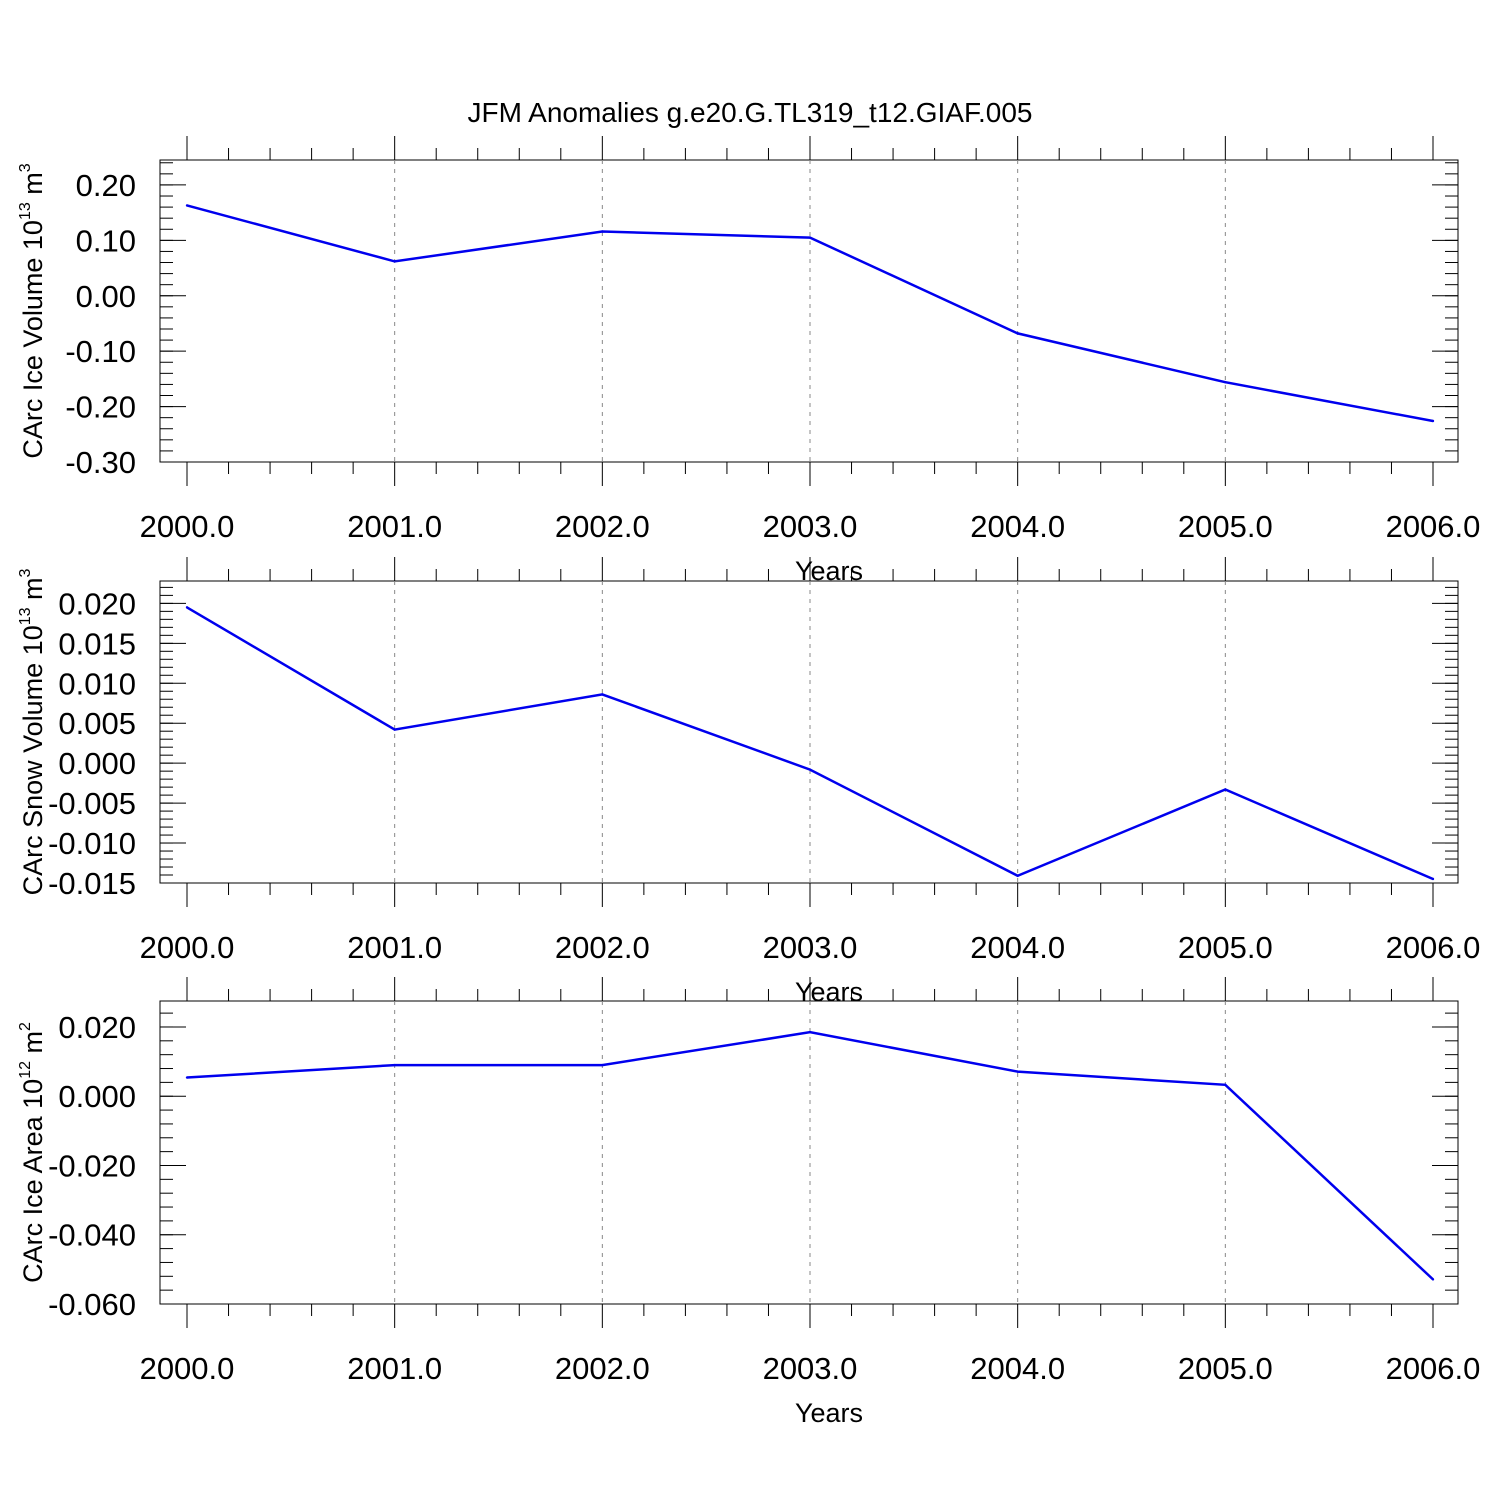  I want to click on y-axis-title: CArc Ice Area 1012 m2, so click(32, 1152).